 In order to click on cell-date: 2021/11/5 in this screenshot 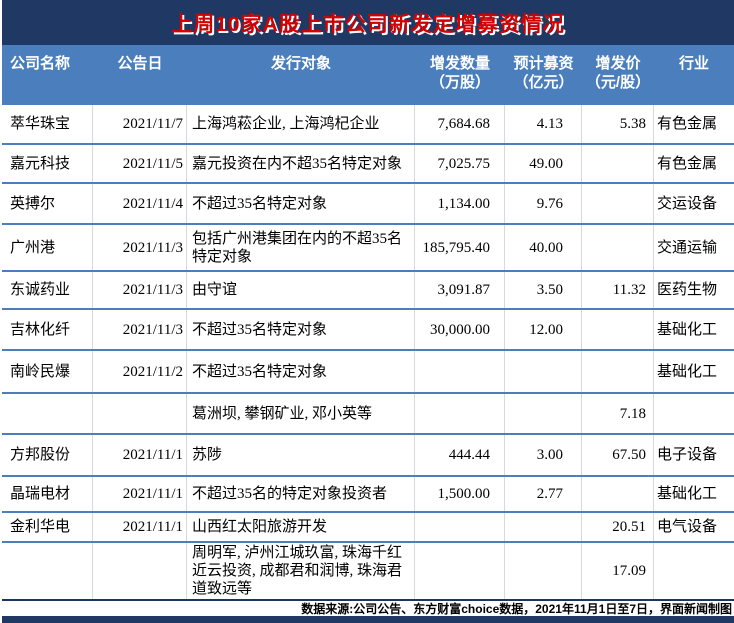, I will do `click(140, 163)`.